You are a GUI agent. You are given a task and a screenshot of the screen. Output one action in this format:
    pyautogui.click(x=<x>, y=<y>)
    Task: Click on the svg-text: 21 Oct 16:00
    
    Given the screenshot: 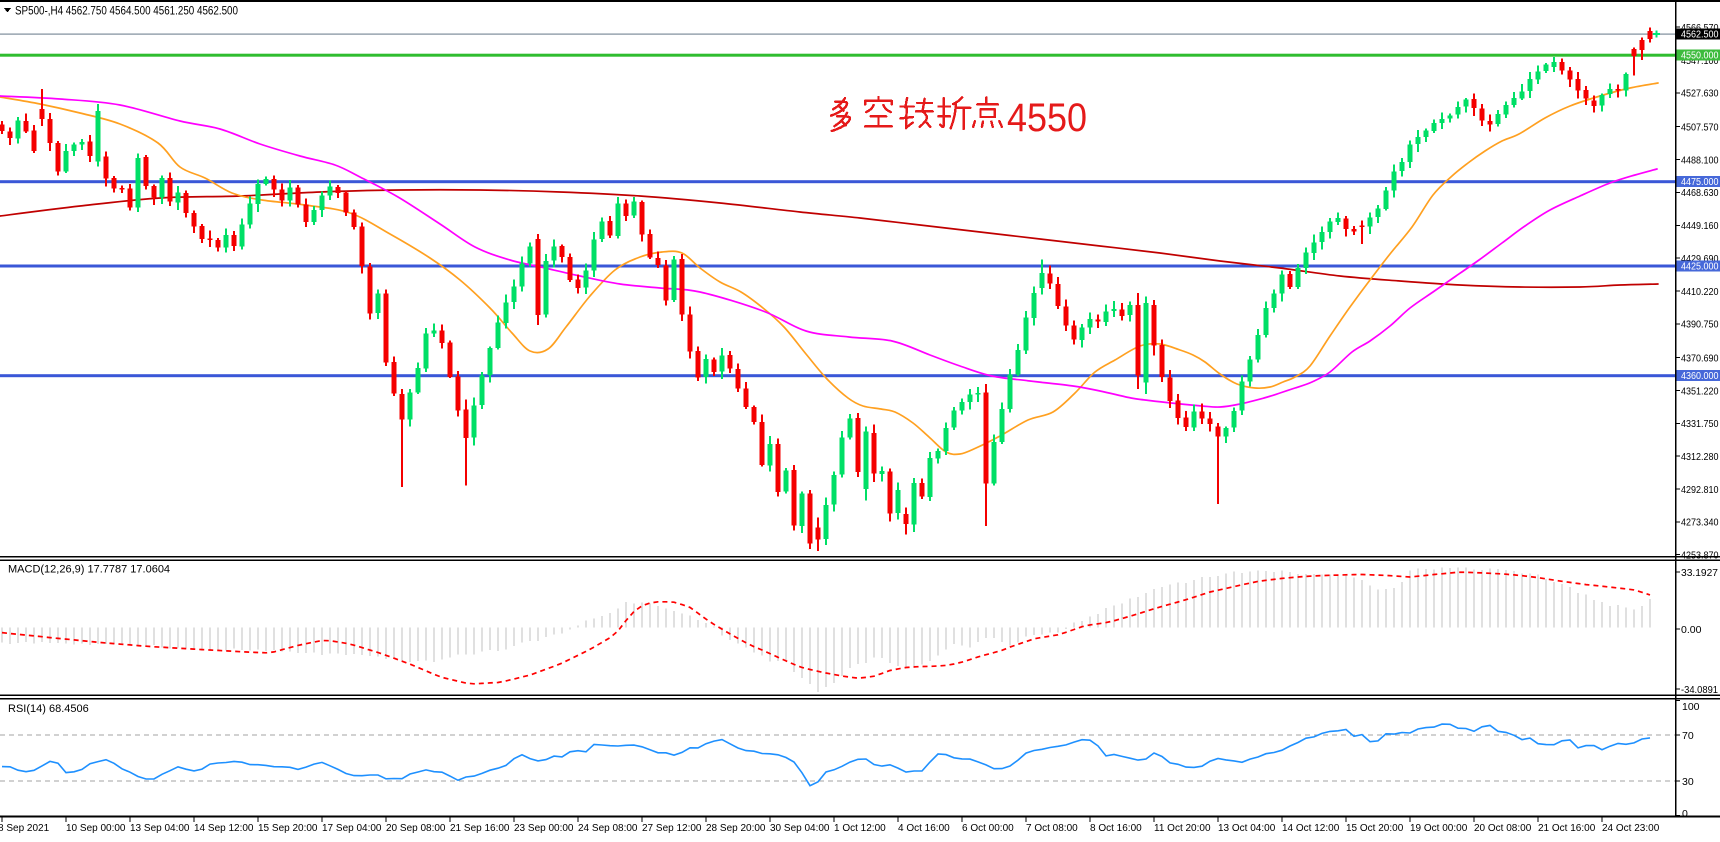 What is the action you would take?
    pyautogui.click(x=1567, y=828)
    